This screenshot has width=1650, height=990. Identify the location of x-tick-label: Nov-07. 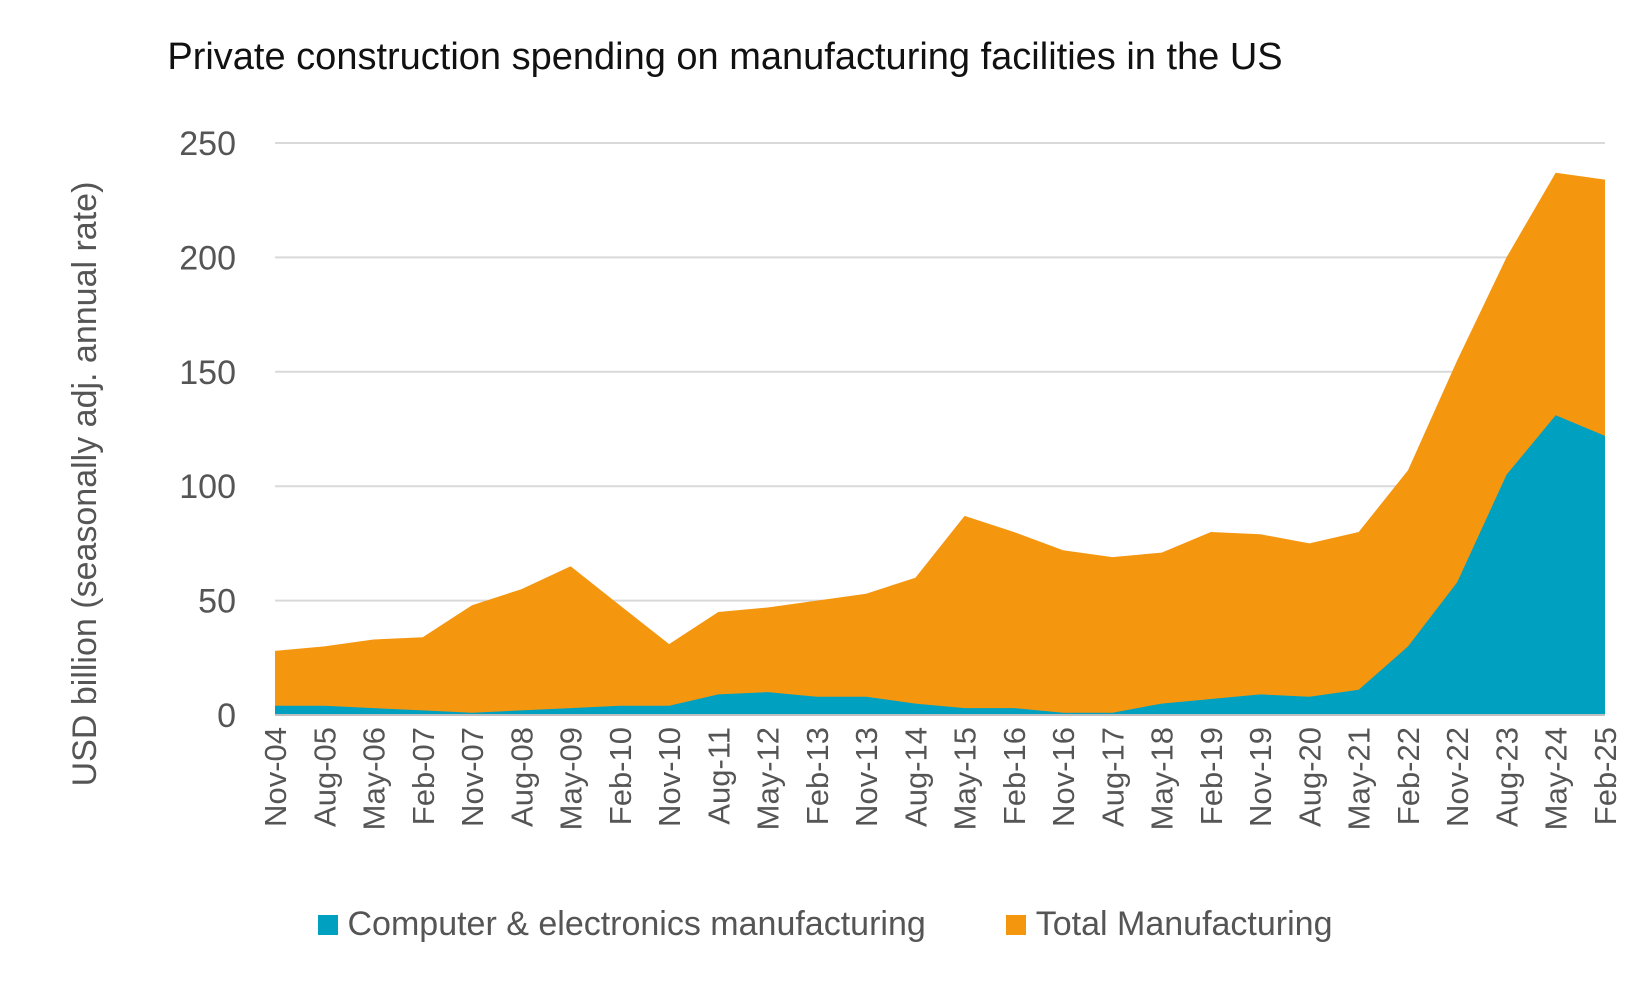
(472, 777).